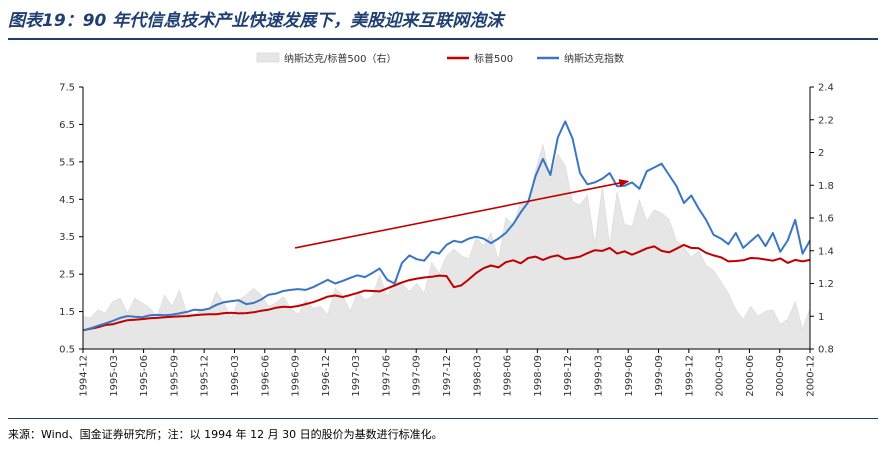  What do you see at coordinates (67, 88) in the screenshot?
I see `y-left-tick-label-7: 7.5` at bounding box center [67, 88].